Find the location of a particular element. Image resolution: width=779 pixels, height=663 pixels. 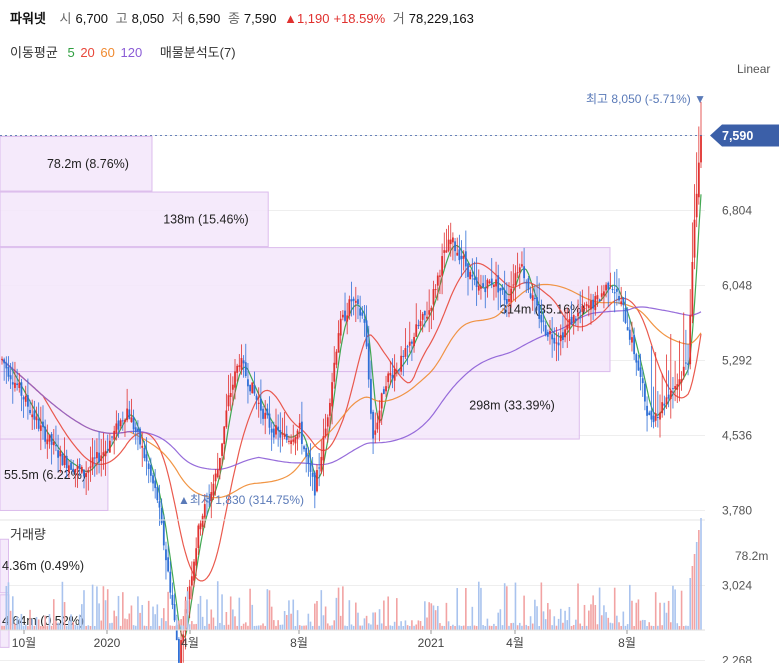

ma-label: 이동평균 is located at coordinates (34, 52).